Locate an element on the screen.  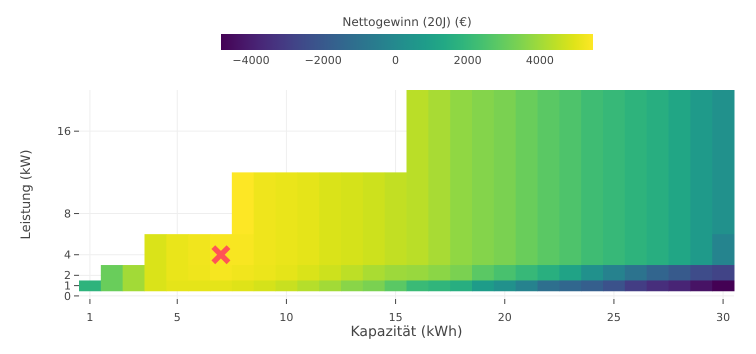
y-tick-label: 16 is located at coordinates (64, 131).